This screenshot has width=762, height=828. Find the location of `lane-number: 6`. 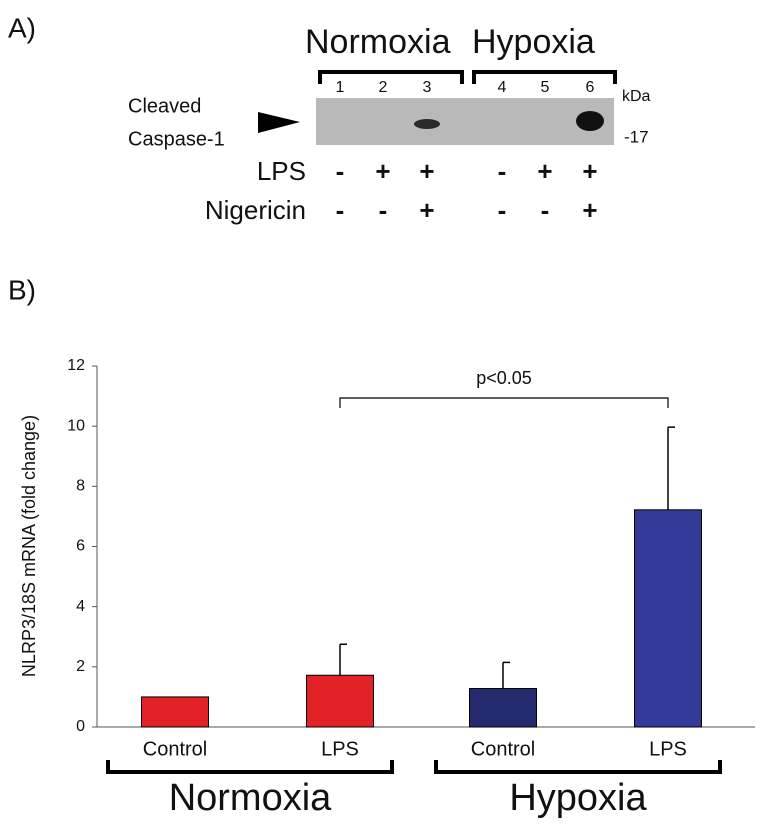

lane-number: 6 is located at coordinates (590, 87).